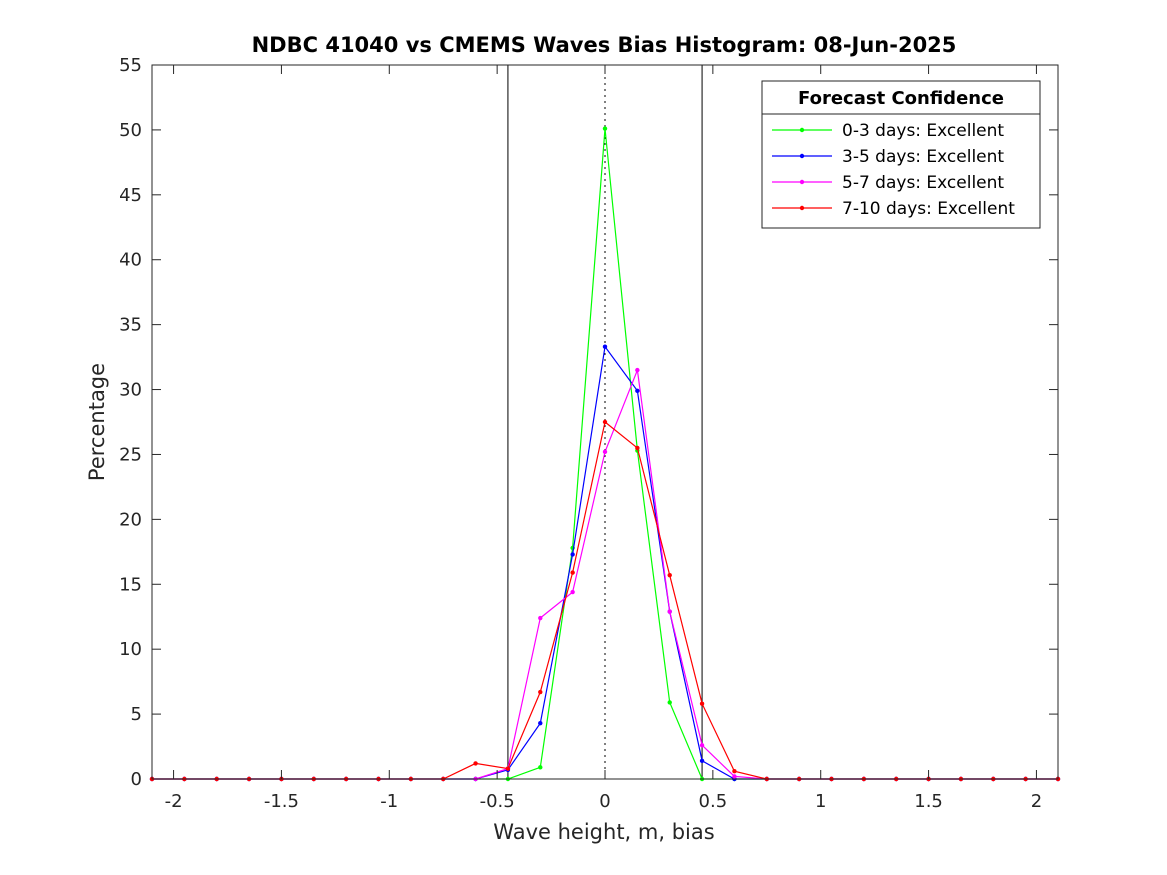 Image resolution: width=1167 pixels, height=875 pixels. I want to click on y-tick-label: 20, so click(130, 519).